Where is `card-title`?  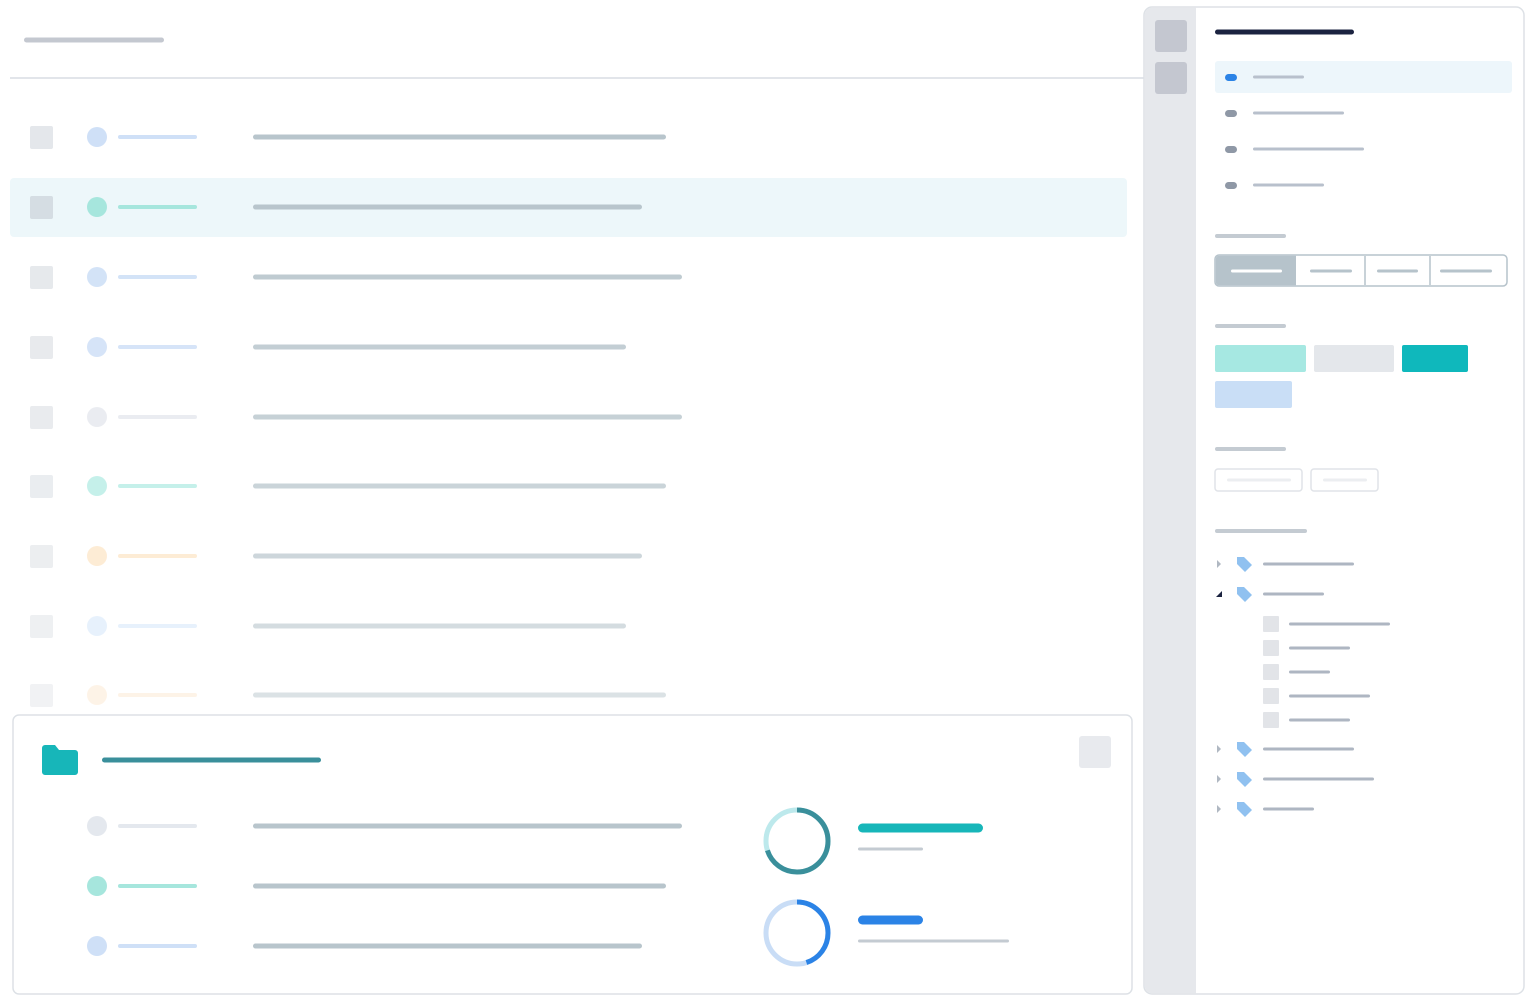
card-title is located at coordinates (211, 760).